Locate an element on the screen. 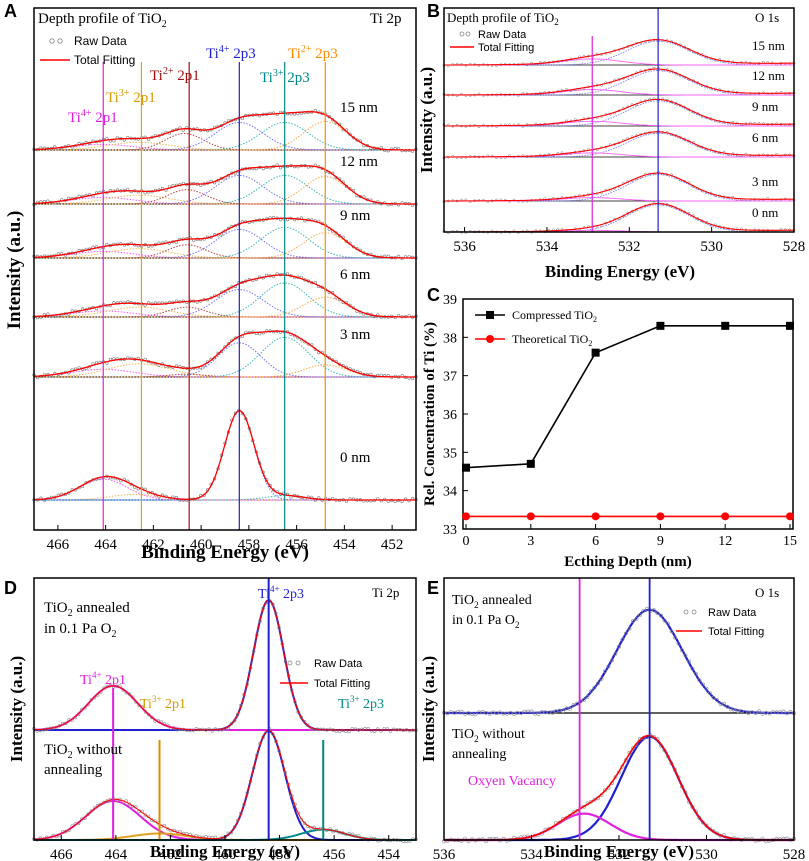  spectrum-3-nm: 3 nm is located at coordinates (225, 354).